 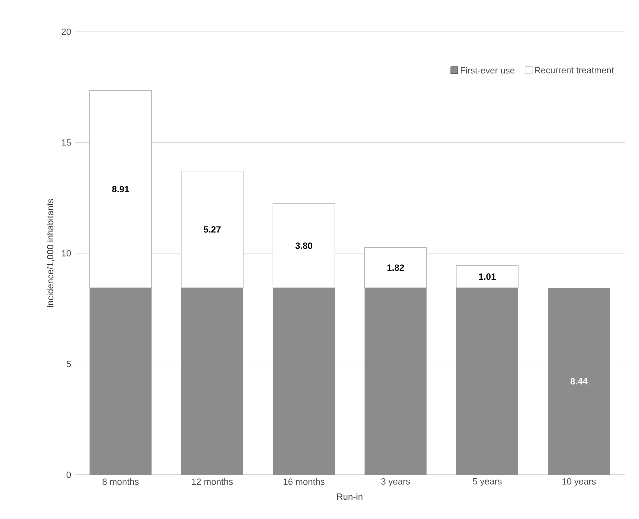 I want to click on data-label: 8.91, so click(x=121, y=189).